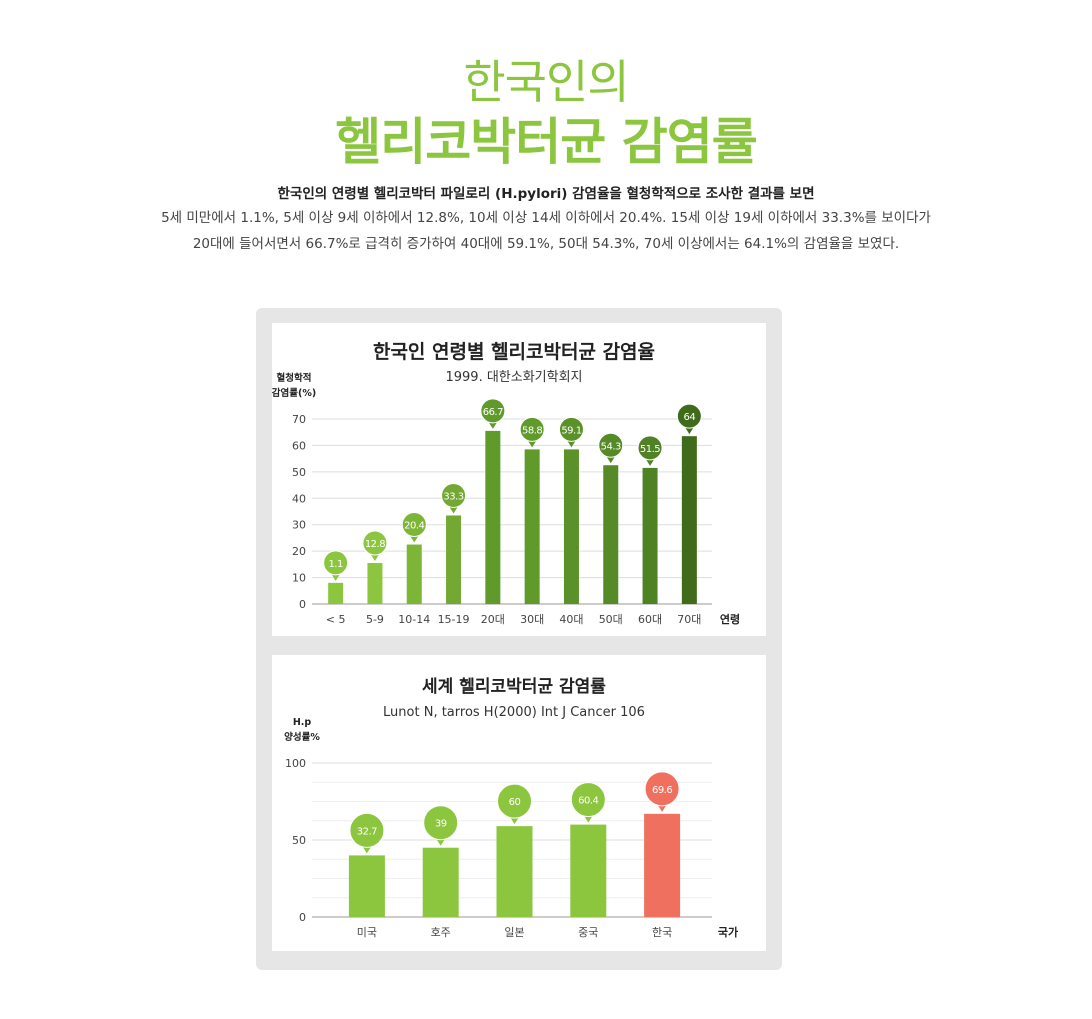  What do you see at coordinates (441, 932) in the screenshot?
I see `x-tick-label: 호주` at bounding box center [441, 932].